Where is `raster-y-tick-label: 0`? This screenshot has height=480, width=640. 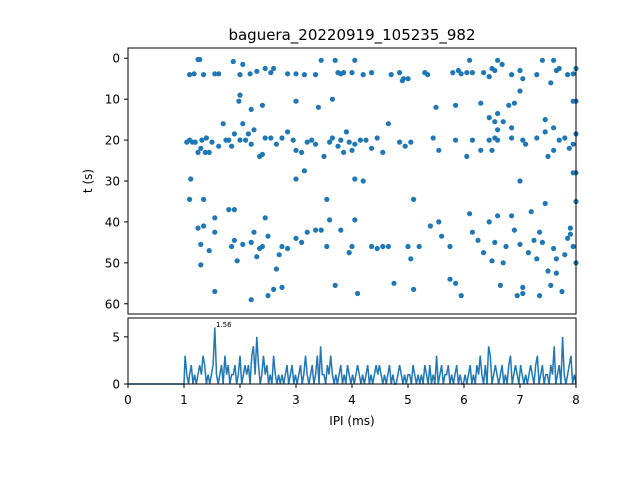
raster-y-tick-label: 0 is located at coordinates (116, 59).